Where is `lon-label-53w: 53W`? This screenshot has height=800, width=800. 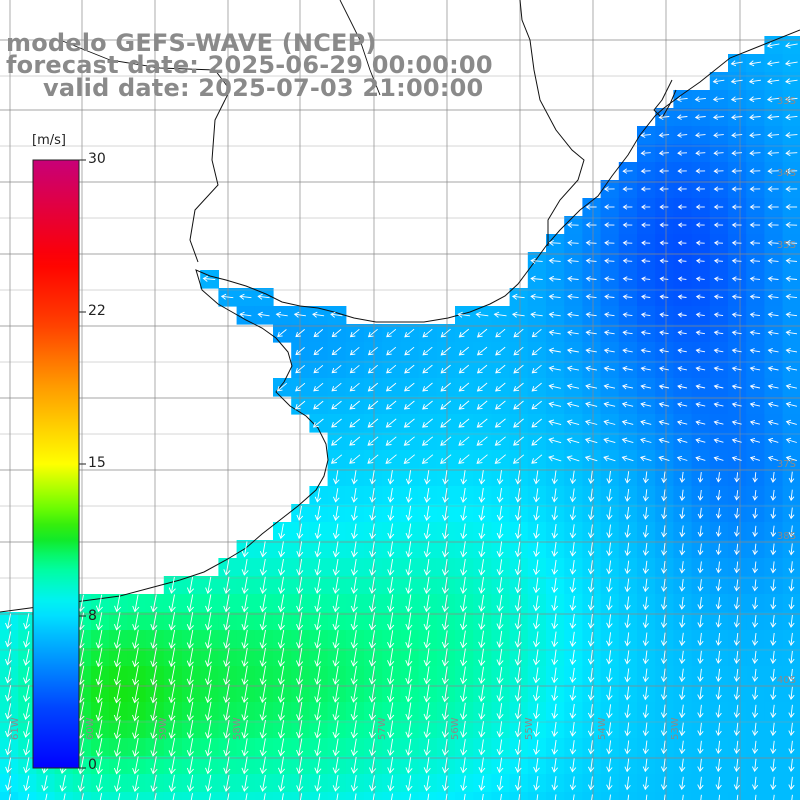
lon-label-53w: 53W is located at coordinates (675, 728).